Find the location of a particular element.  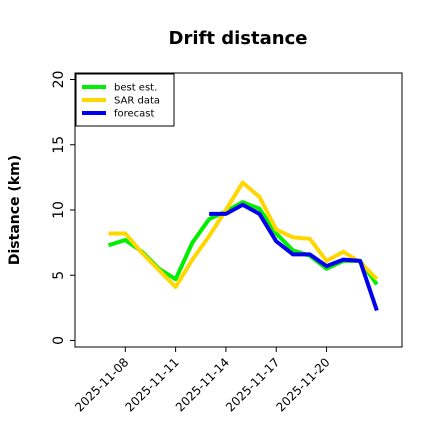

legend-label-sar-data: SAR data is located at coordinates (137, 101).